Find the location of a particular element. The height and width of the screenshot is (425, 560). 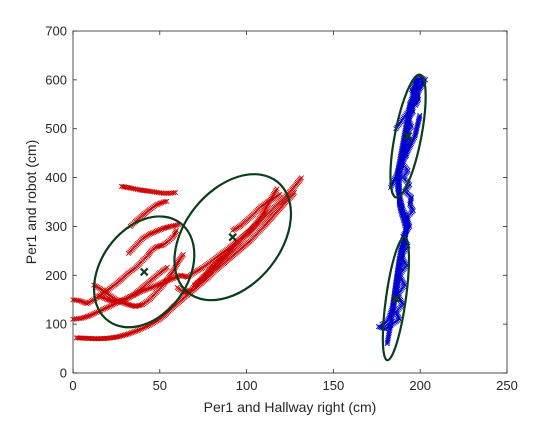

y-axis-label: Per1 and robot (cm) is located at coordinates (31, 202).